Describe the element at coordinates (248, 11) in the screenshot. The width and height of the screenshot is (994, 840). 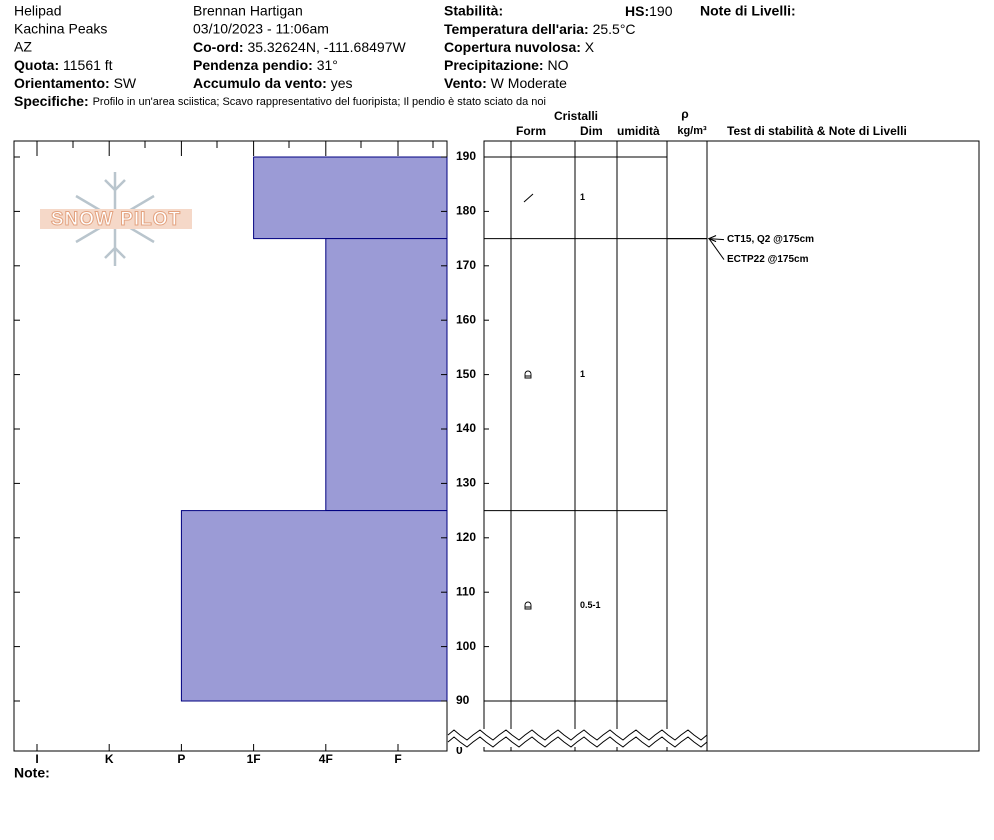
I see `observer: Brennan Hartigan` at that location.